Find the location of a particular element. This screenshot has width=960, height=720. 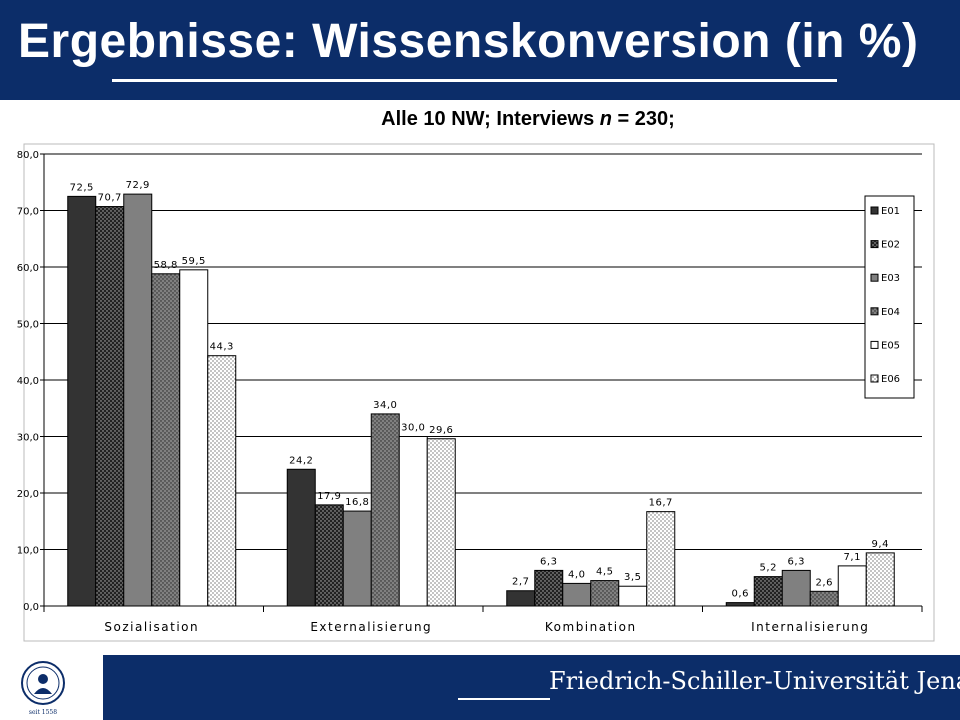

data-label: 44,3 is located at coordinates (222, 347).